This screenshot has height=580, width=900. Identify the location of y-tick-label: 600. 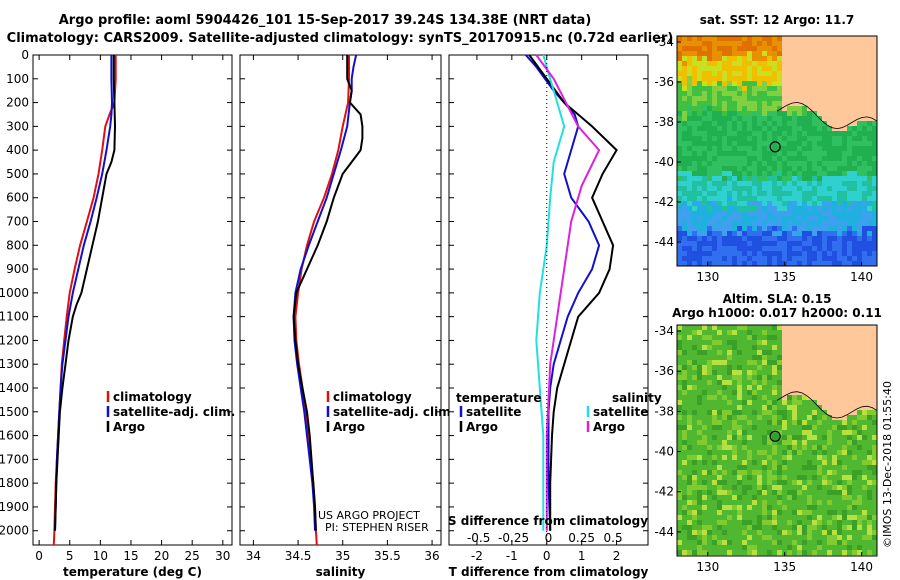
(17, 198).